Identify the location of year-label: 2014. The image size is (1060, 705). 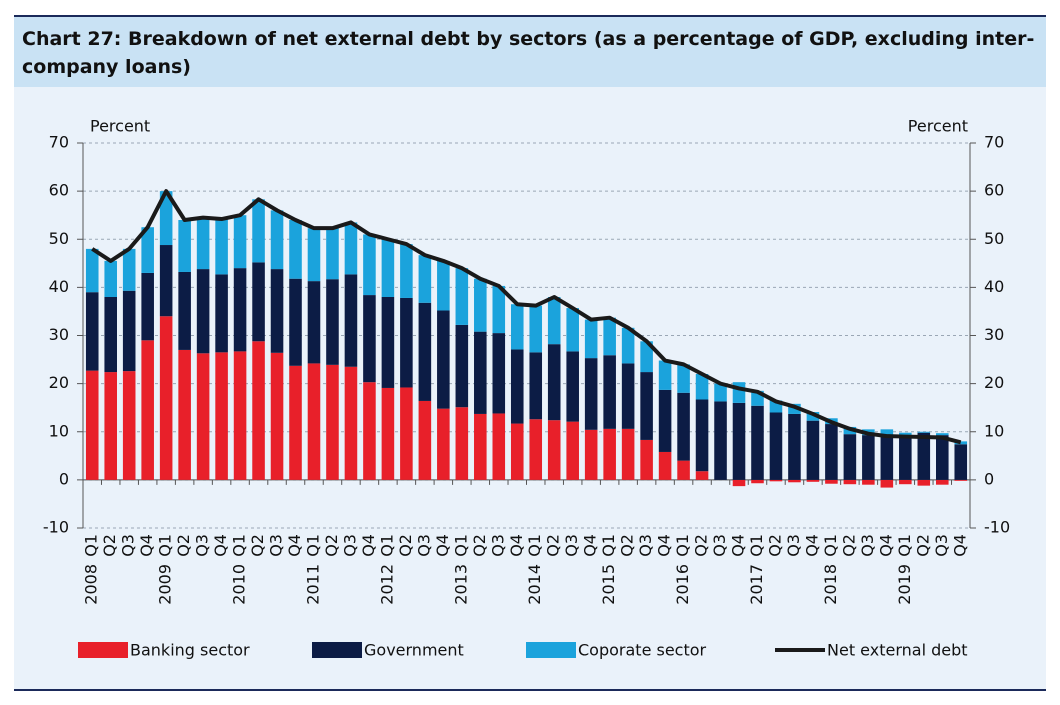
(534, 584).